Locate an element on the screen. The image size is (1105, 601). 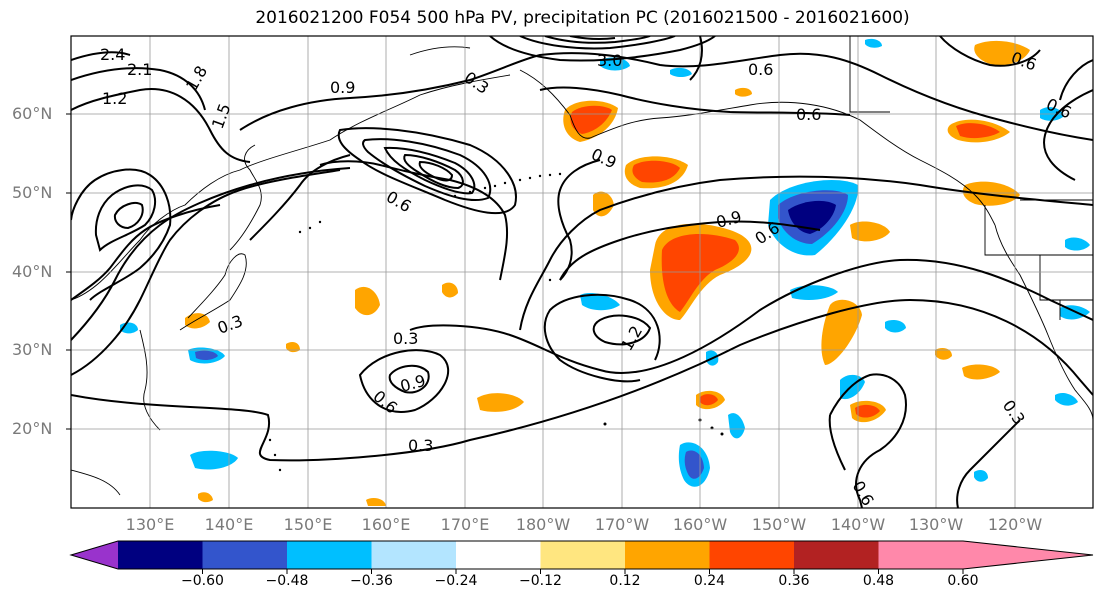
lat-ticks is located at coordinates (68, 271).